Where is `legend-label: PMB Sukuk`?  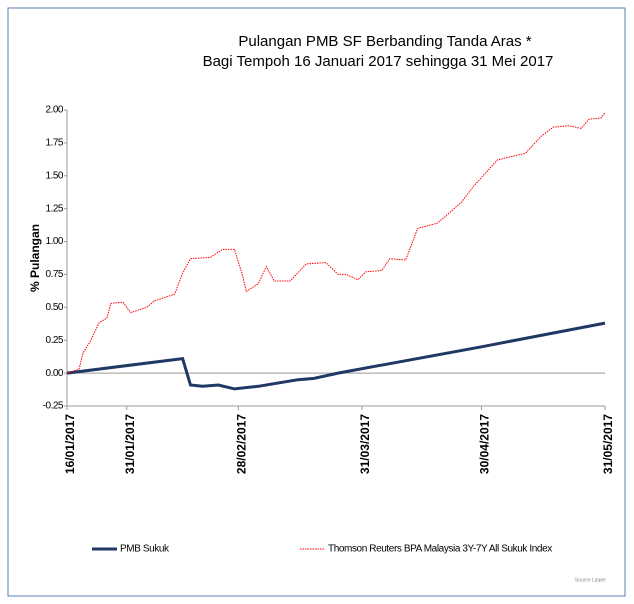 legend-label: PMB Sukuk is located at coordinates (145, 549).